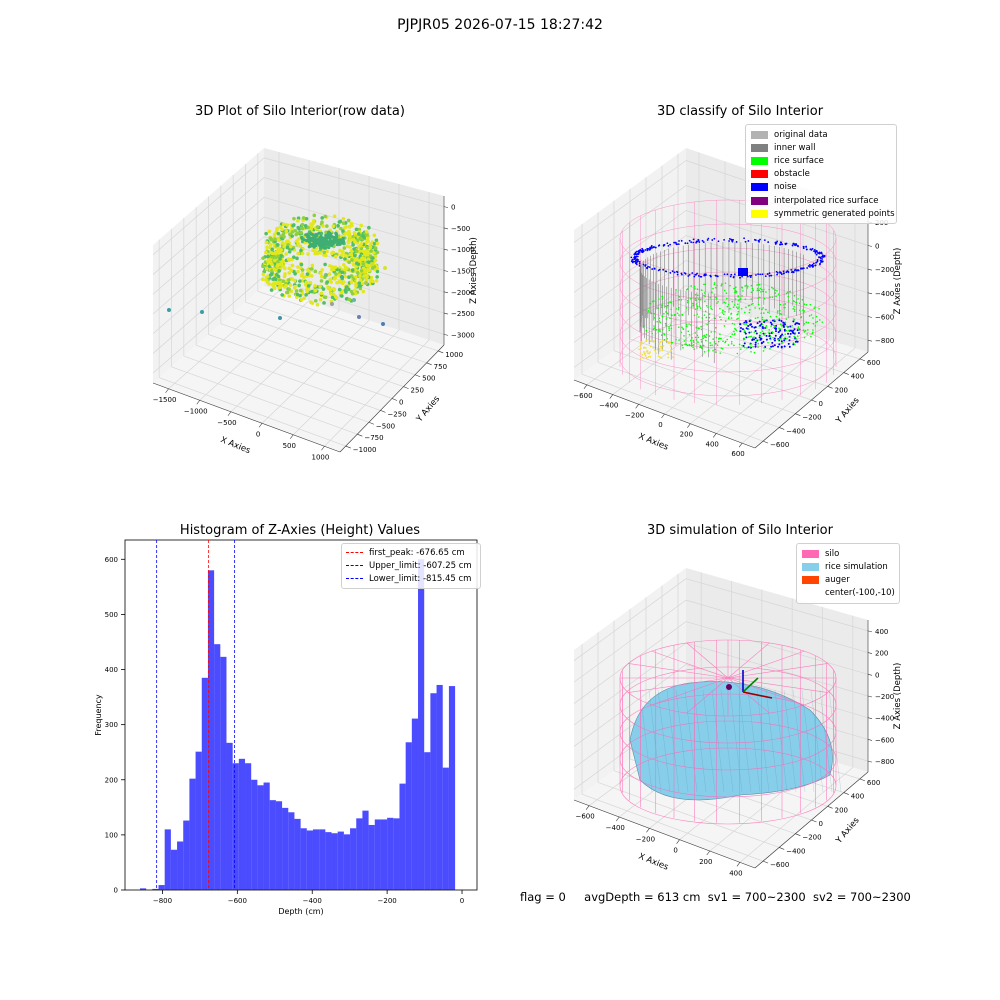  I want to click on grid-y-line, so click(736, 356).